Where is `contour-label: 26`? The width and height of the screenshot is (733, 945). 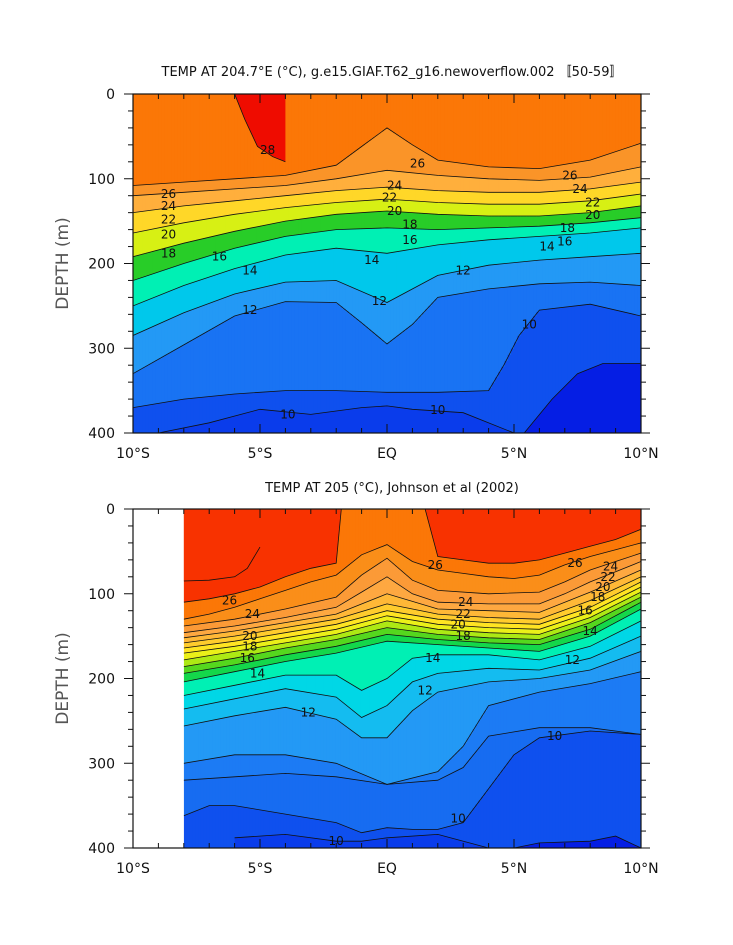 contour-label: 26 is located at coordinates (417, 163).